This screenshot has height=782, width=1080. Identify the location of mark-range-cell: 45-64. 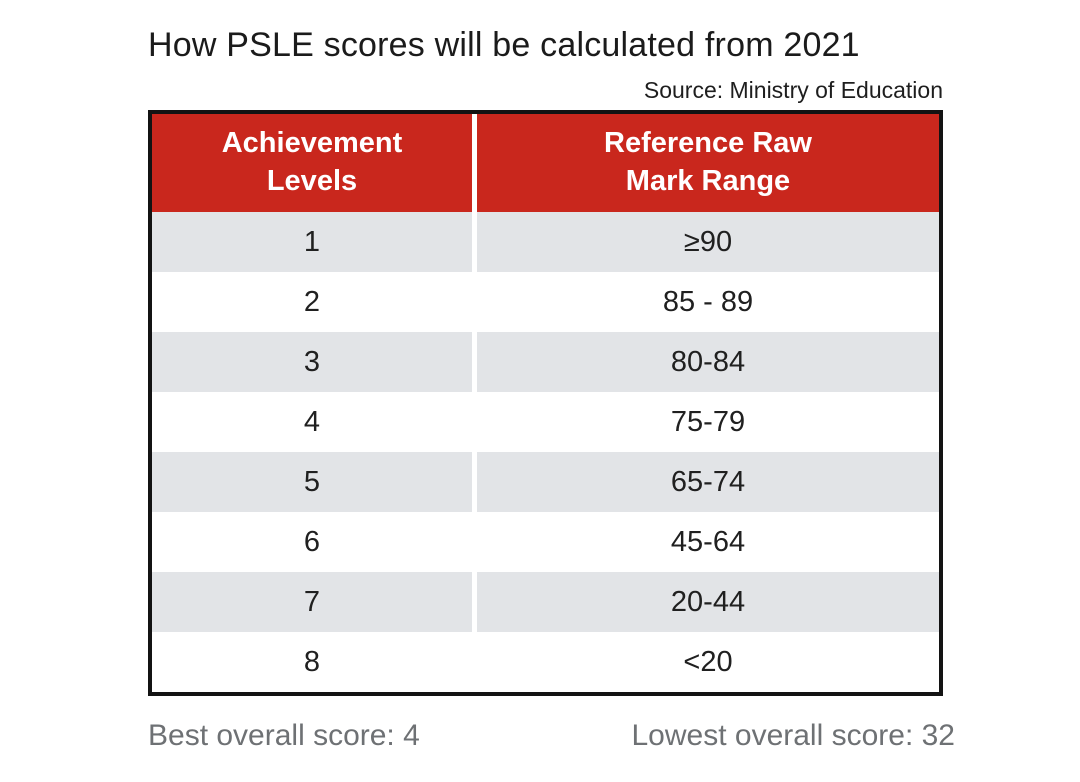
(708, 542).